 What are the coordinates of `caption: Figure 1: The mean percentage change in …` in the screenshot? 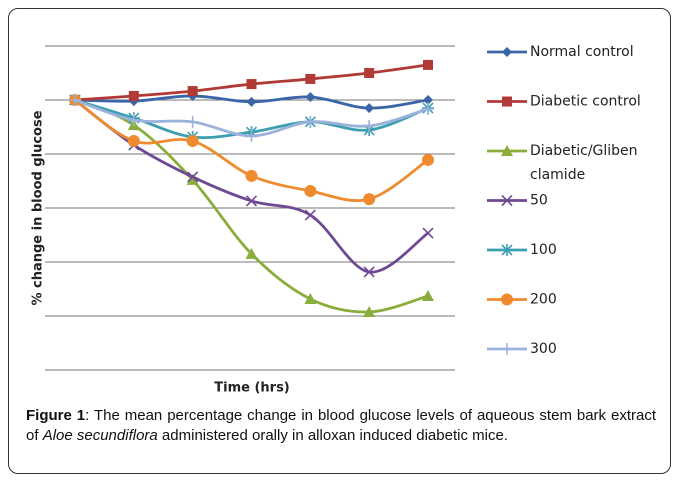 It's located at (341, 426).